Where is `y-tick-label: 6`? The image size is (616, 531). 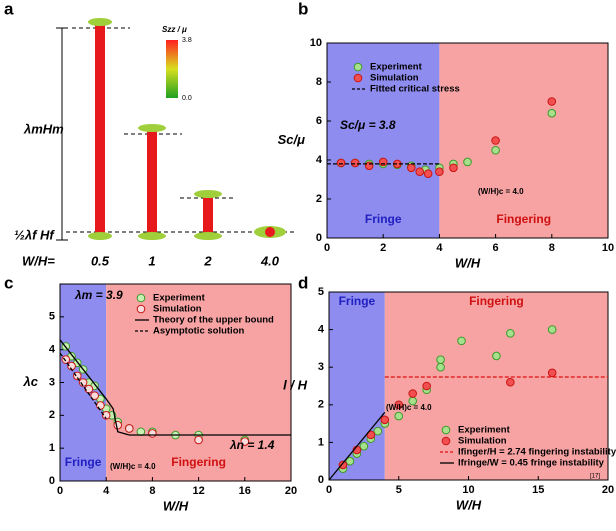 y-tick-label: 6 is located at coordinates (319, 121).